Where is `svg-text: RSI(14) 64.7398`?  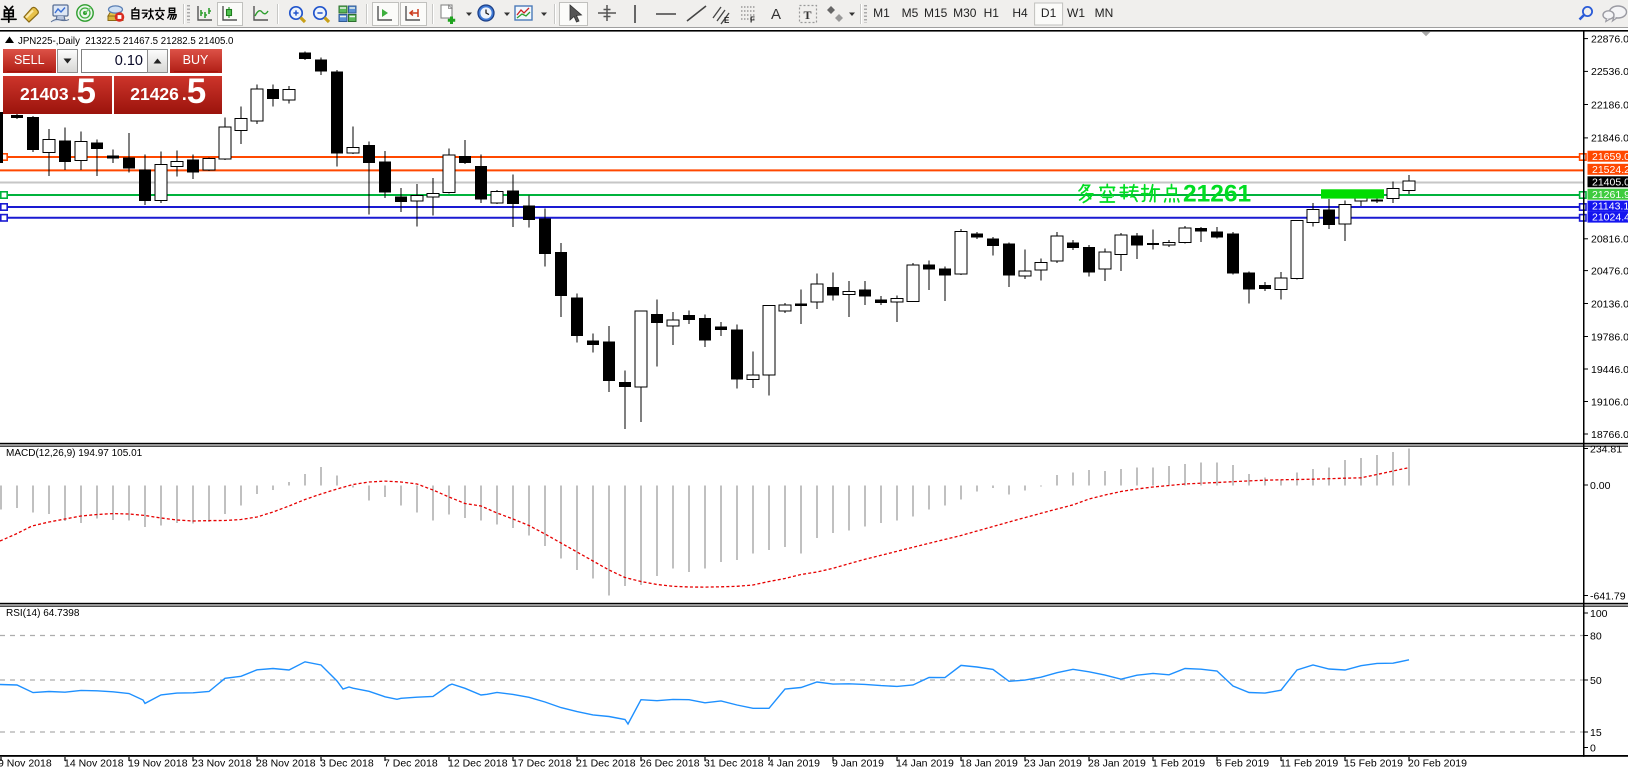
svg-text: RSI(14) 64.7398 is located at coordinates (43, 613).